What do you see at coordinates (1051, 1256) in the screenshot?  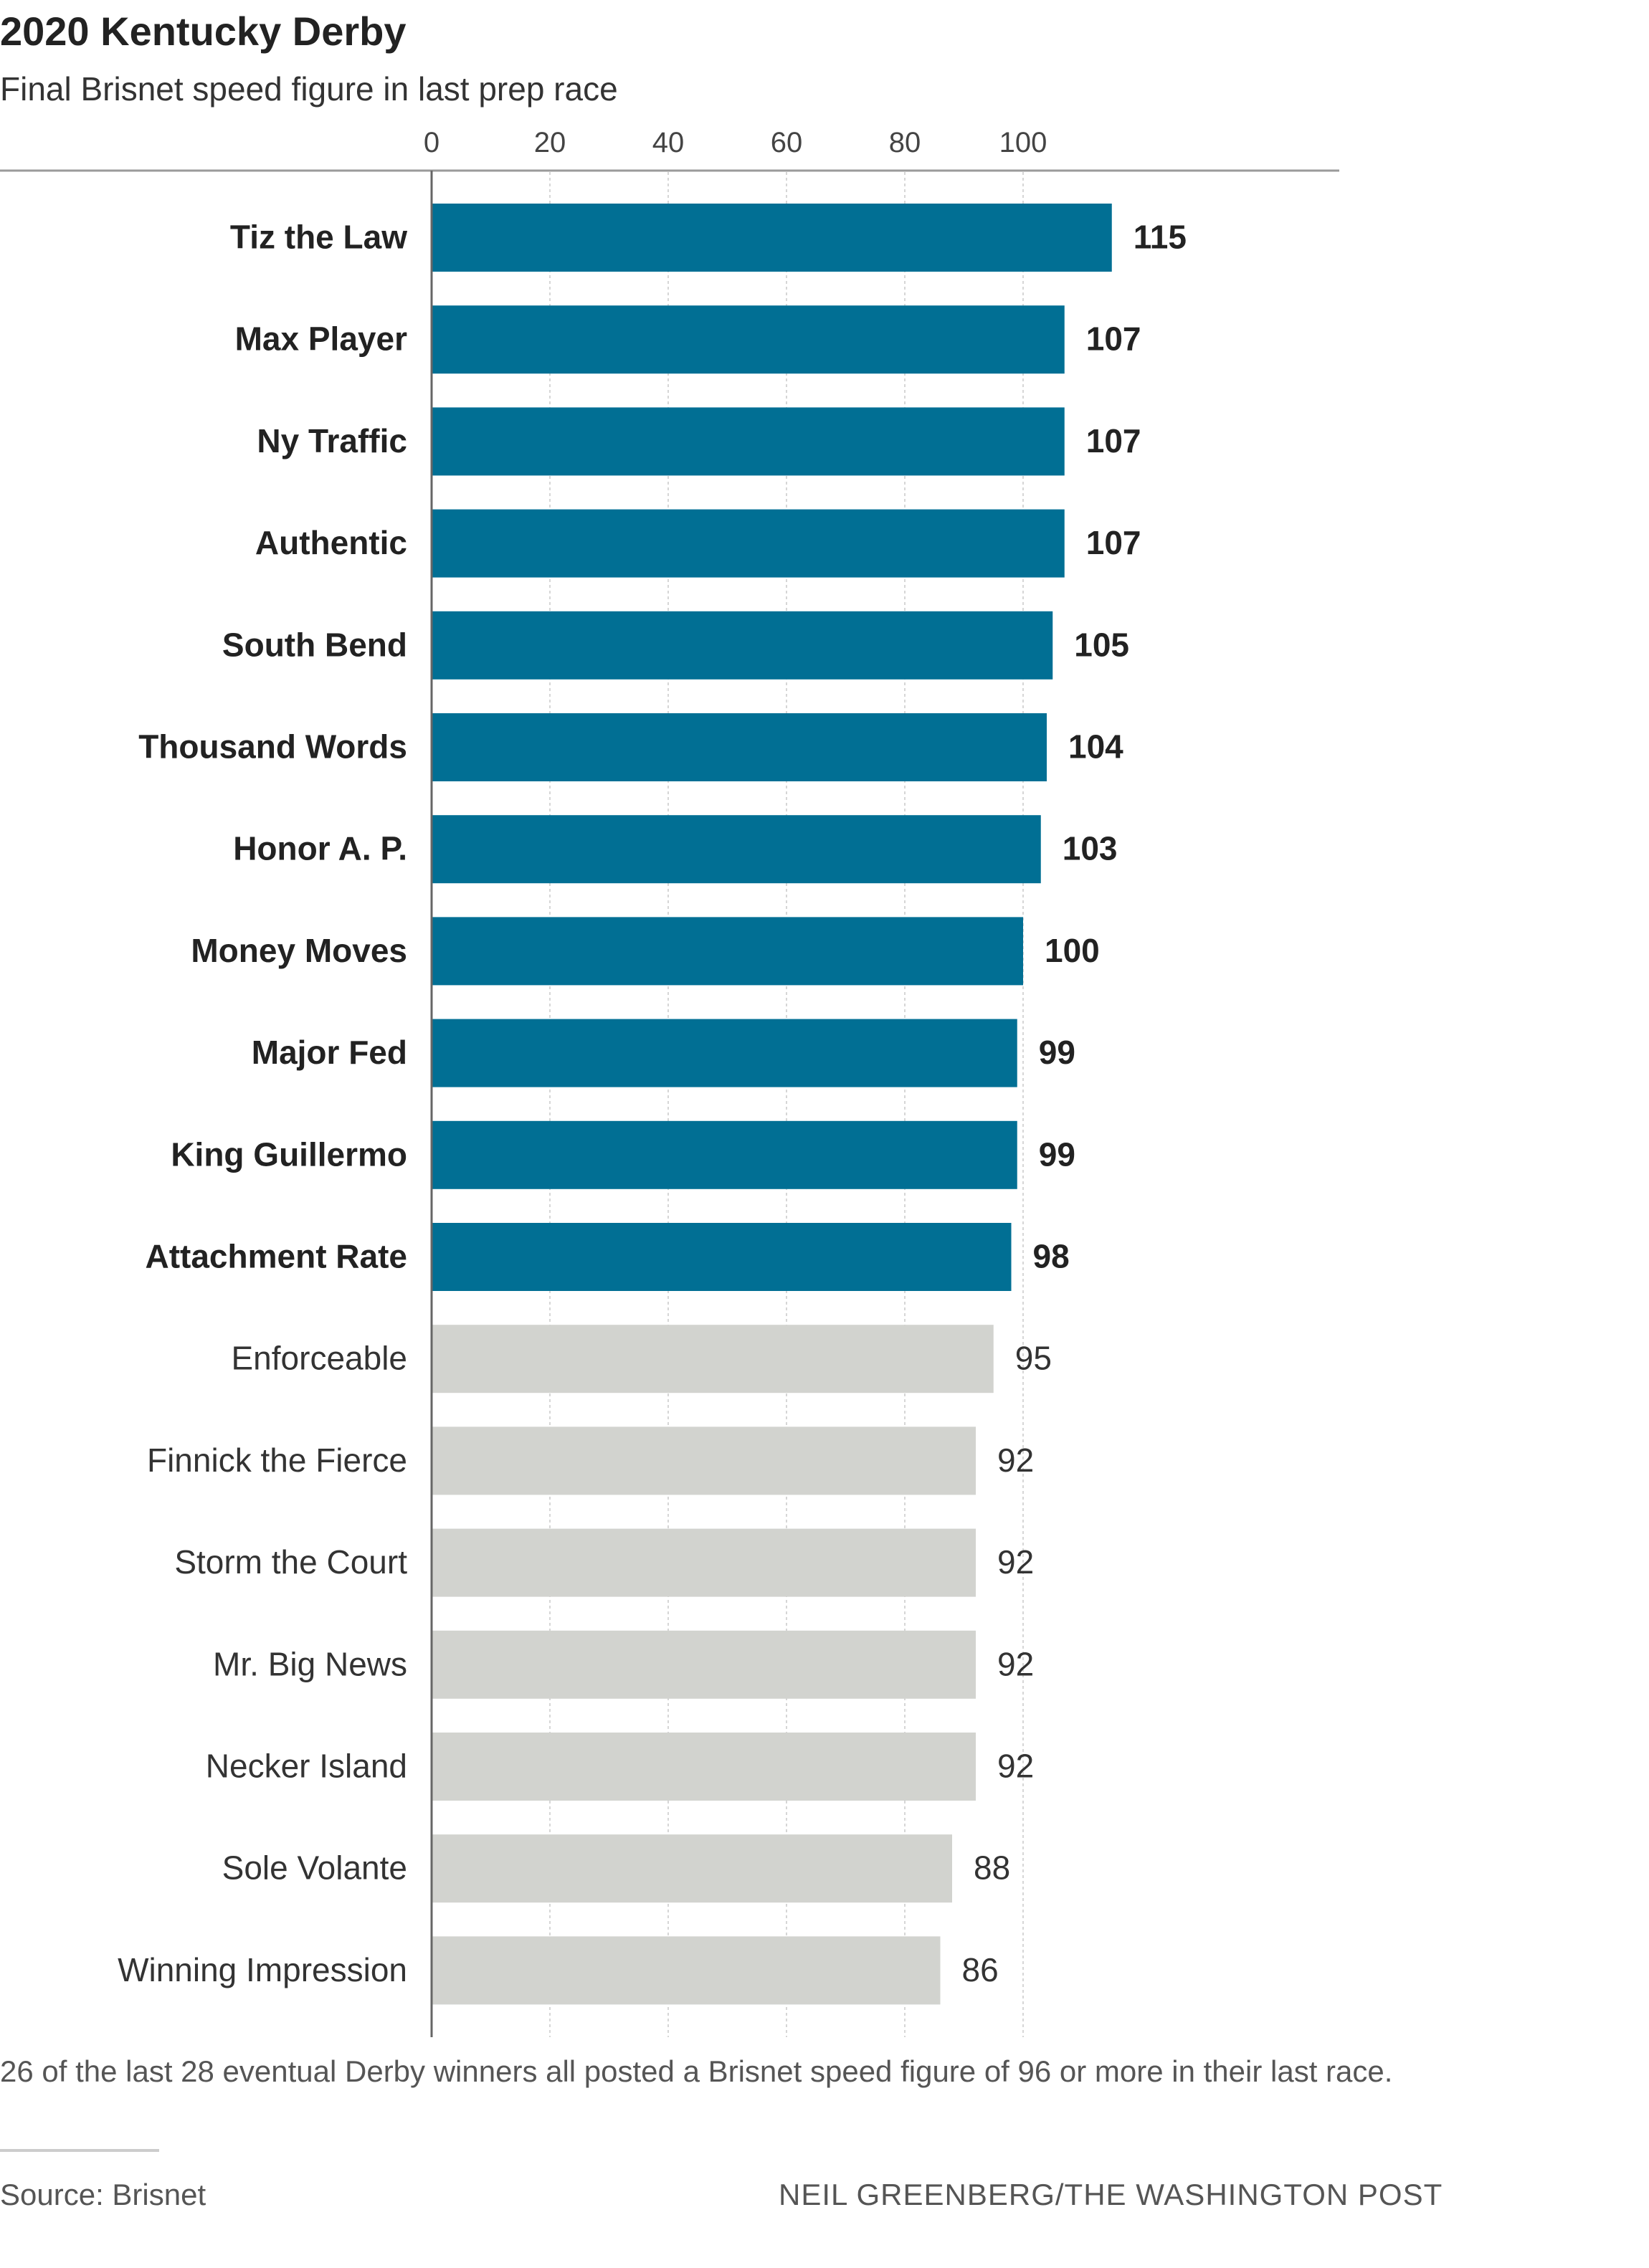 I see `value-label: 98` at bounding box center [1051, 1256].